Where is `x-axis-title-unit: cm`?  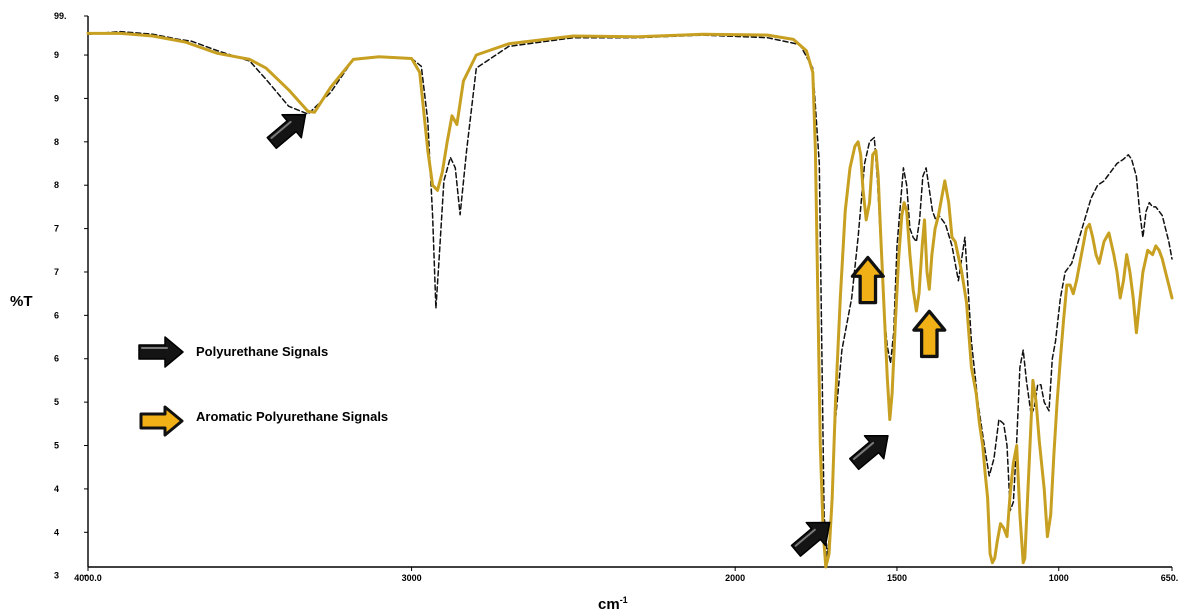
x-axis-title-unit: cm is located at coordinates (609, 604).